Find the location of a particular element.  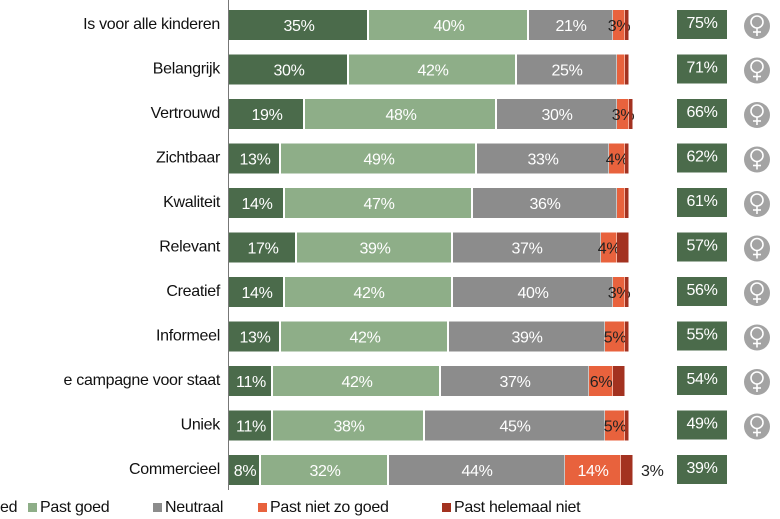

data-label: 6% is located at coordinates (601, 382).